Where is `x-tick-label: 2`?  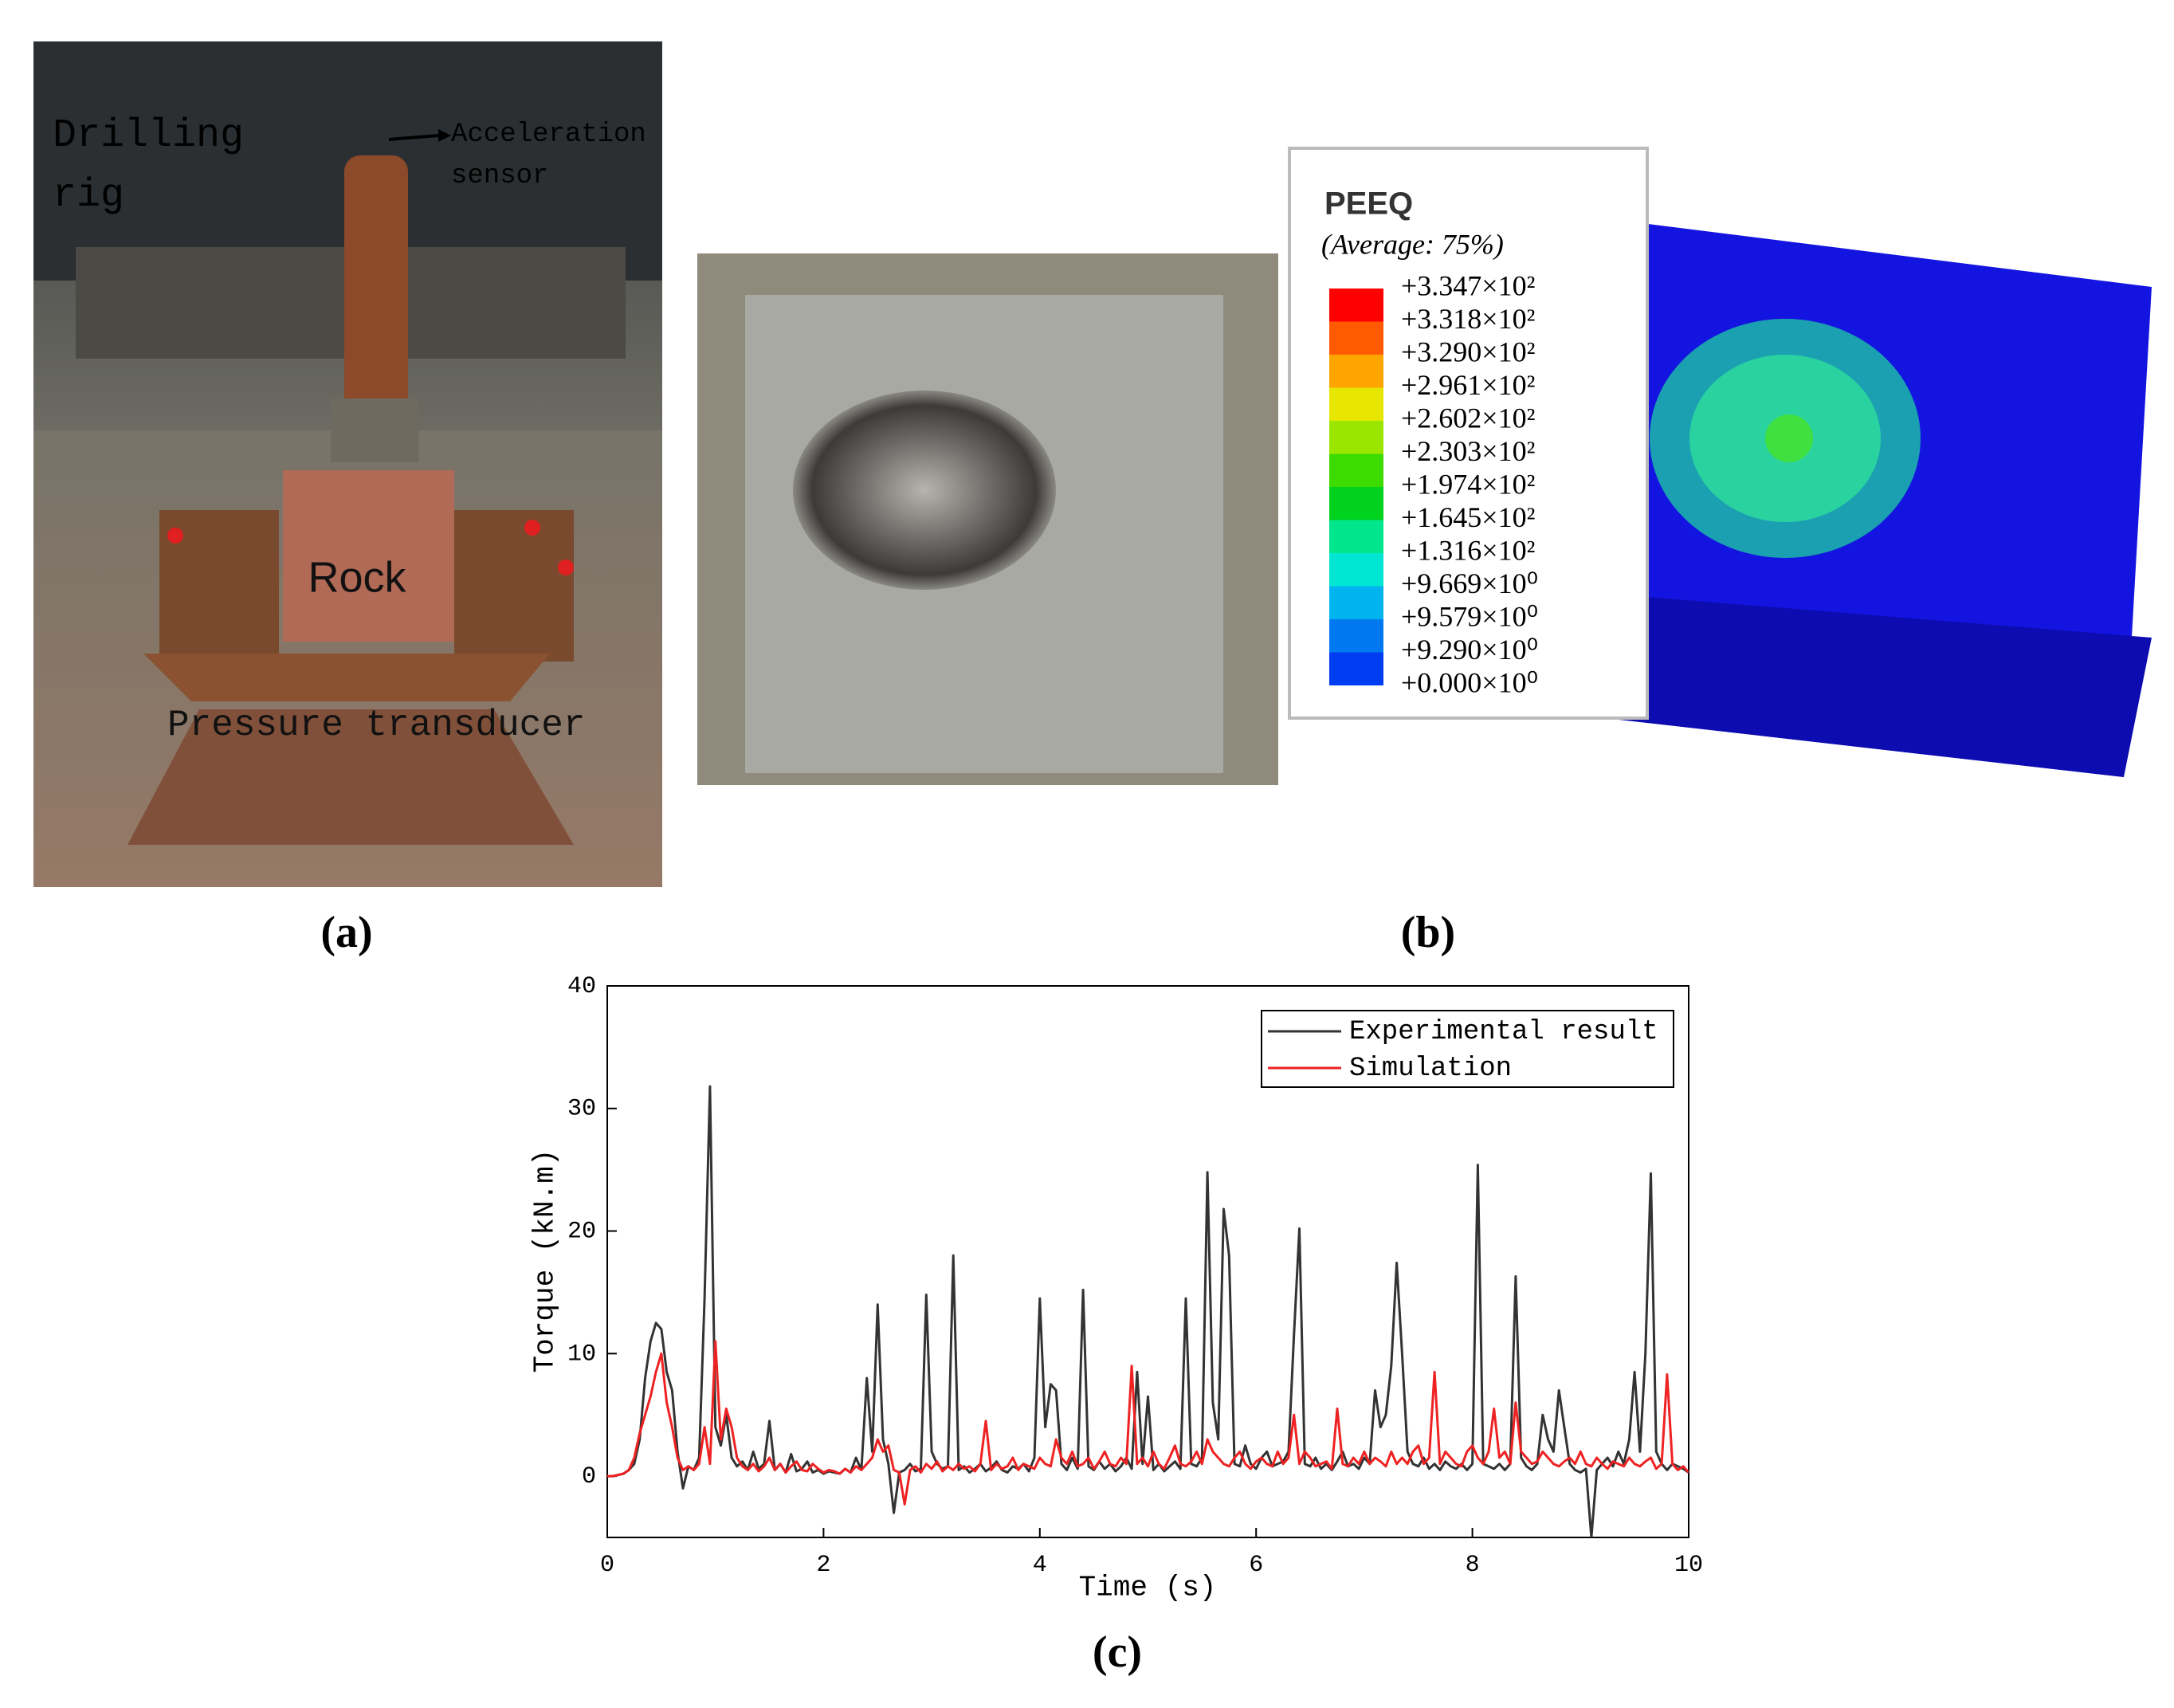 x-tick-label: 2 is located at coordinates (823, 1565).